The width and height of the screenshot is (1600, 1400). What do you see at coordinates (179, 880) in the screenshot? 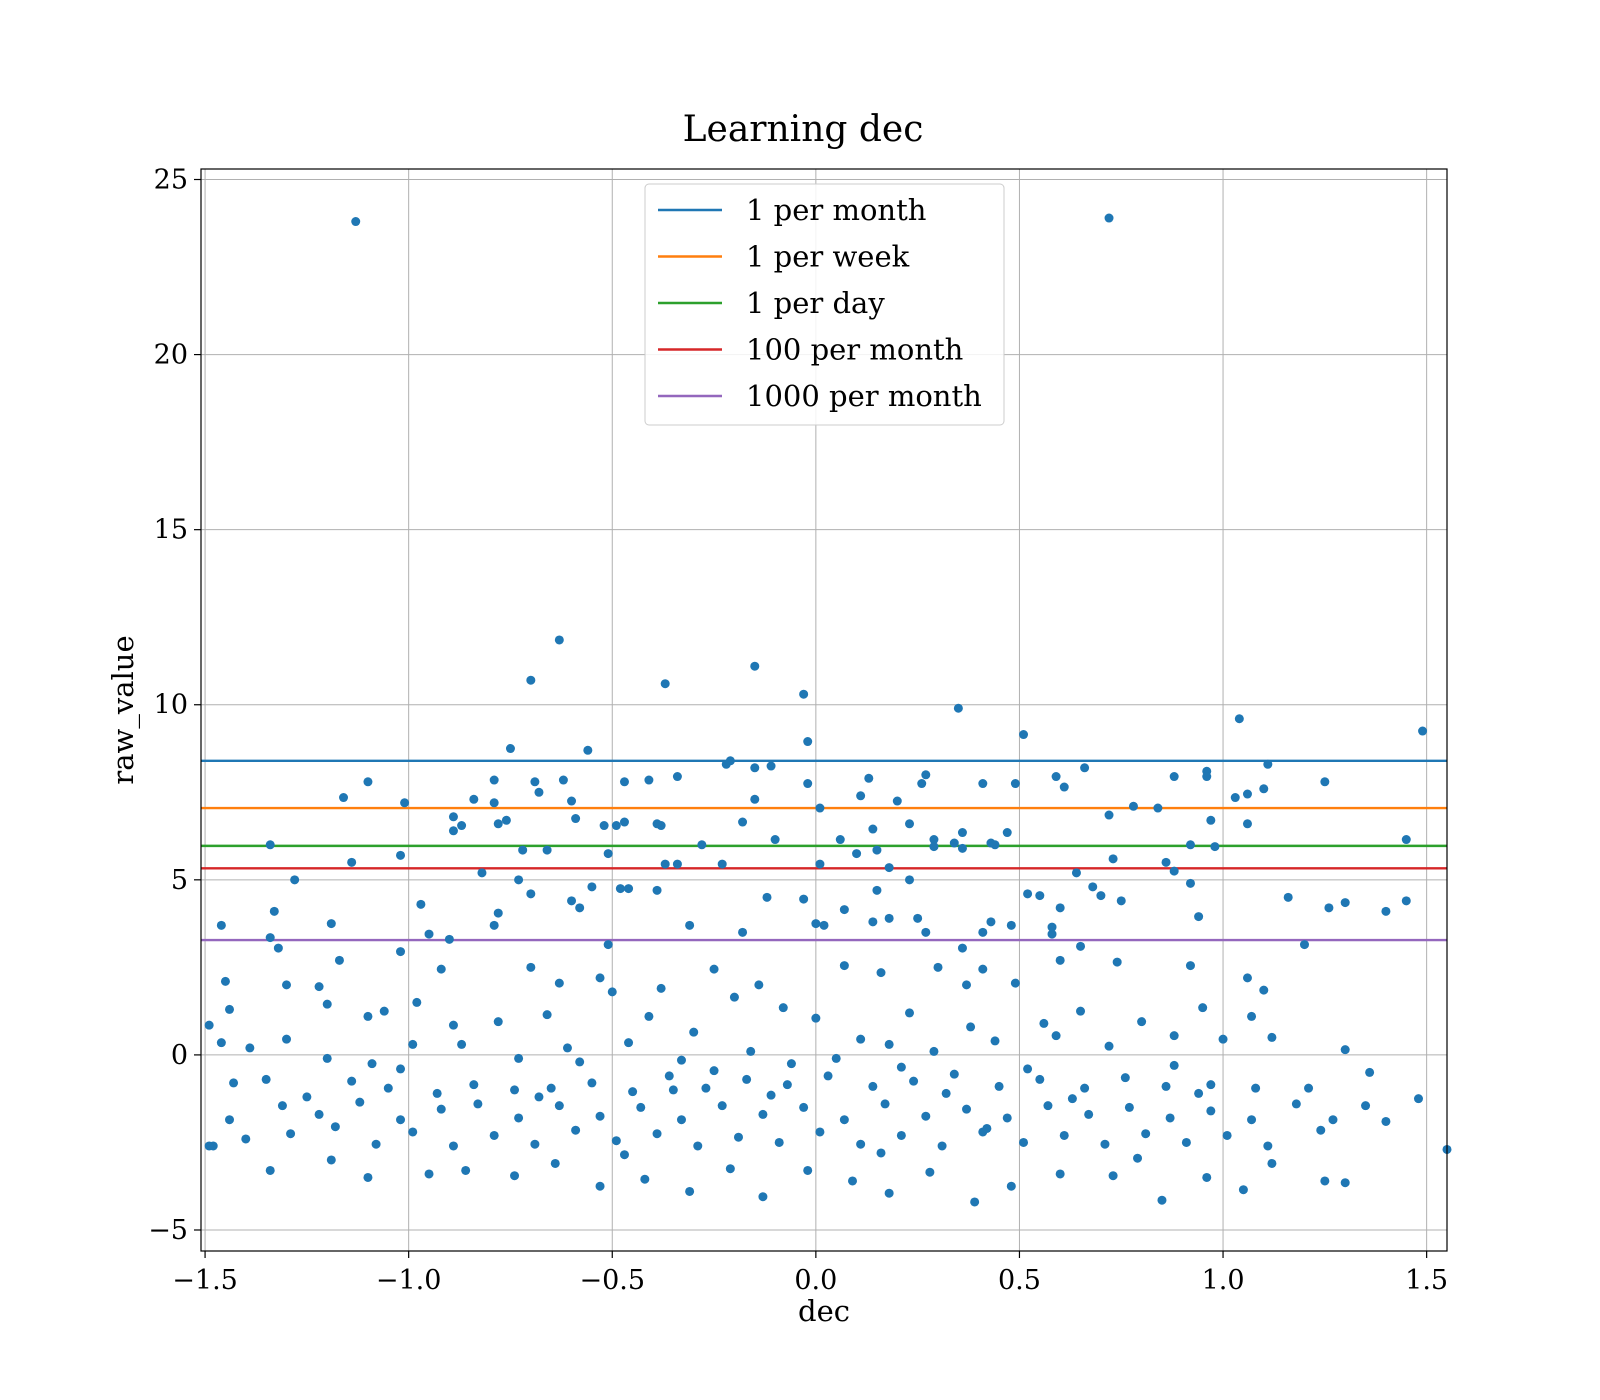
I see `y-tick-label: 5` at bounding box center [179, 880].